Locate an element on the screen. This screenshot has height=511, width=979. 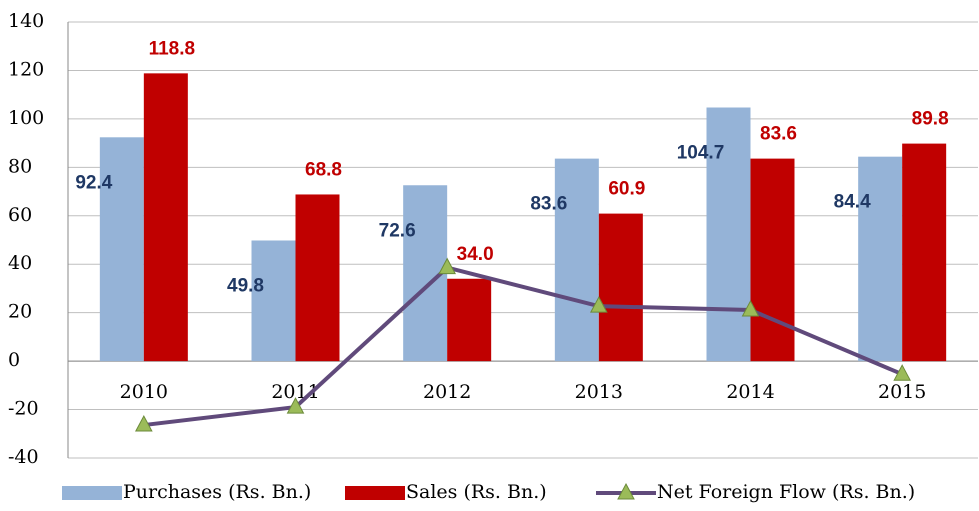
data-label: 92.4 is located at coordinates (93, 182).